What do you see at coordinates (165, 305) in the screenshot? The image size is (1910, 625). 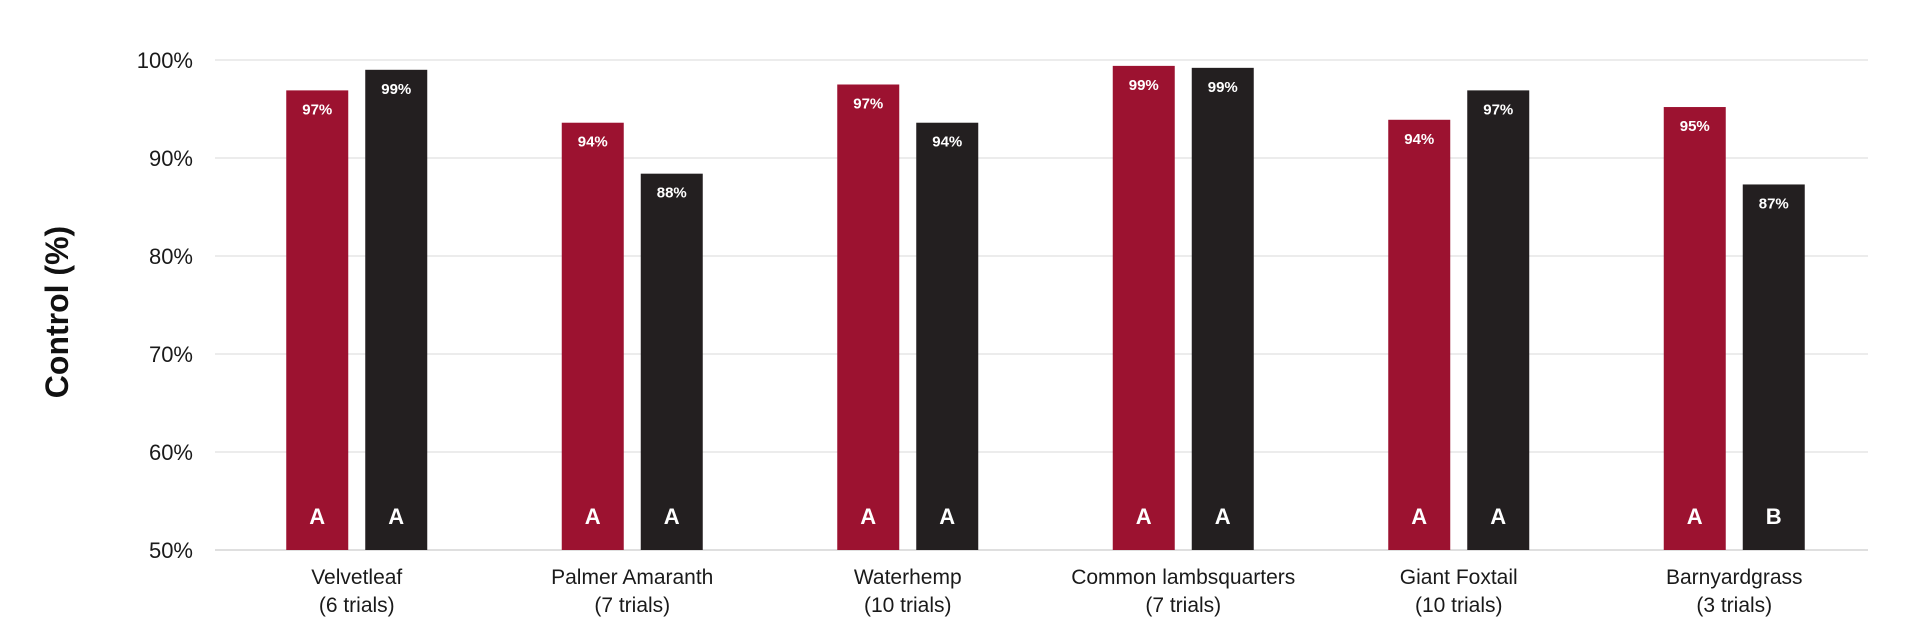 I see `y-axis-ticks: 50% 60% 70% 80% 90% 100%` at bounding box center [165, 305].